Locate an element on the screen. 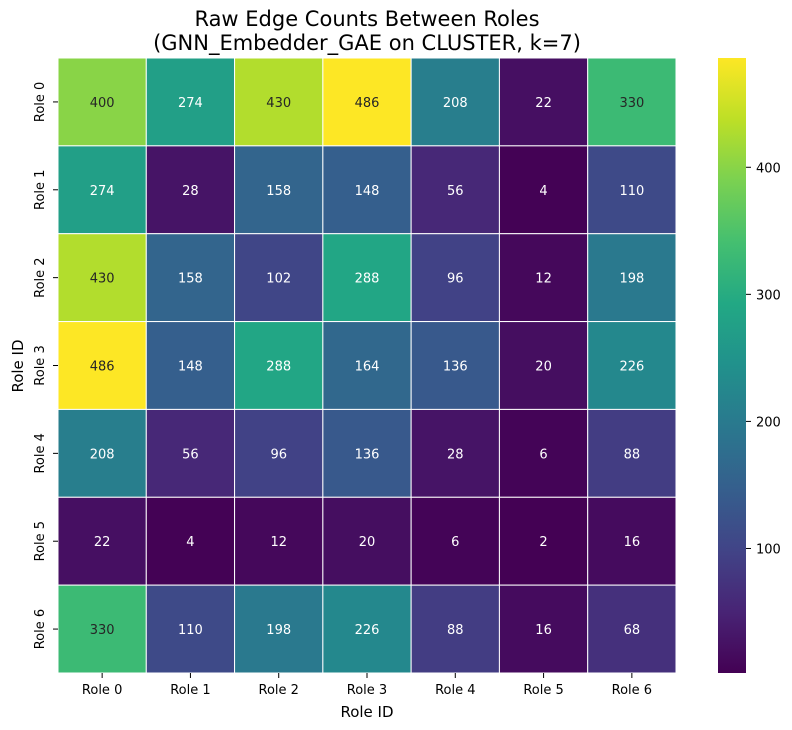 Image resolution: width=792 pixels, height=730 pixels. cell-value-label: 16 is located at coordinates (632, 542).